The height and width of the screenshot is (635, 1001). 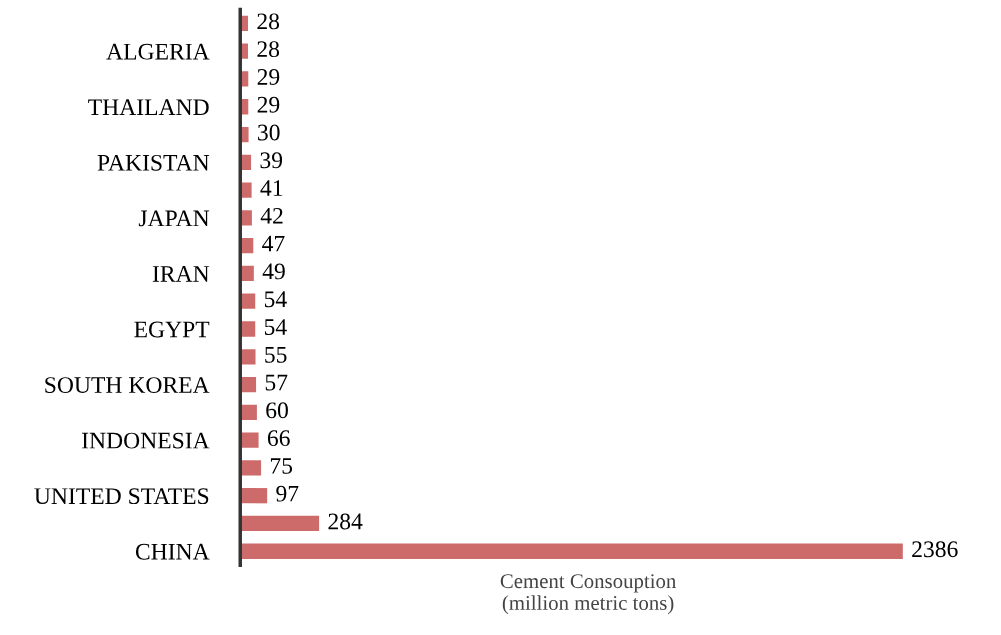 I want to click on y-tick-label: INDONESIA, so click(x=146, y=440).